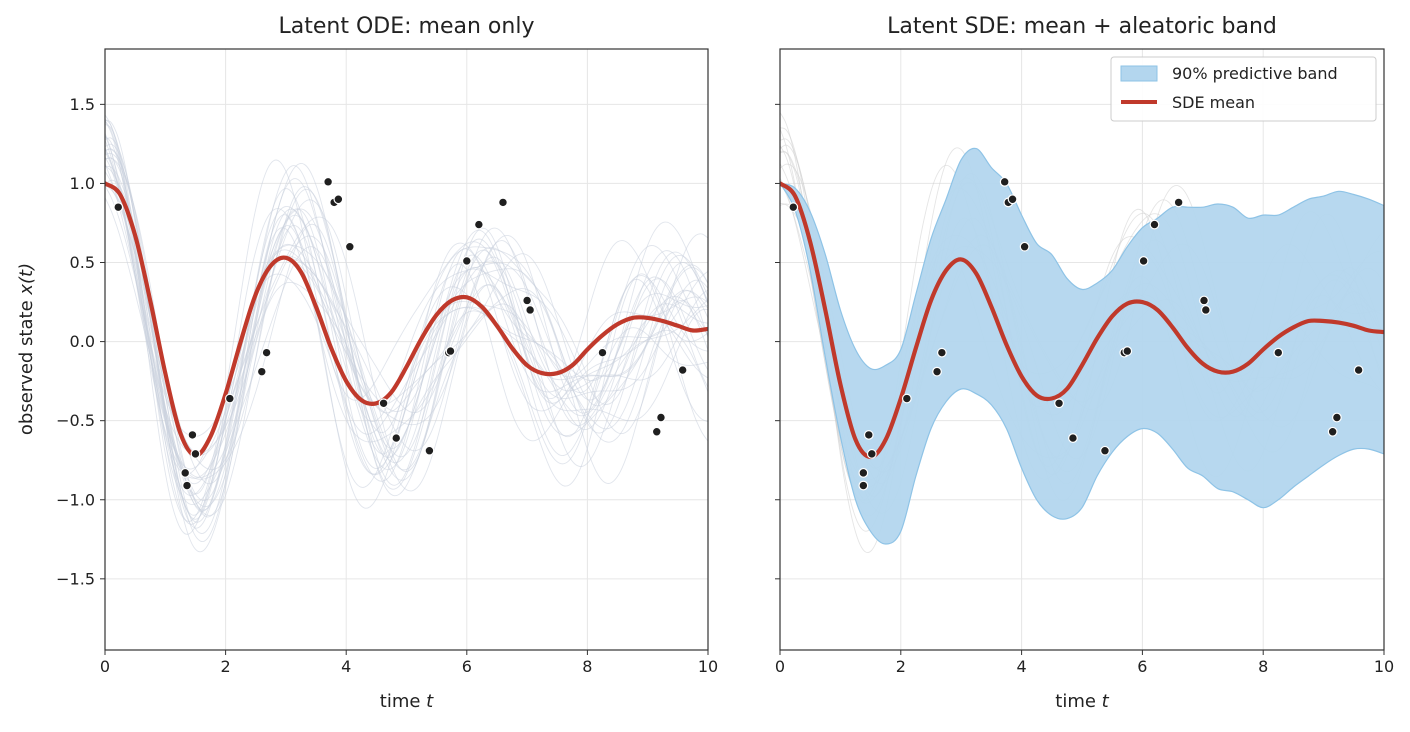  I want to click on chart-title-right: Latent SDE: mean + aleatoric band, so click(1082, 26).